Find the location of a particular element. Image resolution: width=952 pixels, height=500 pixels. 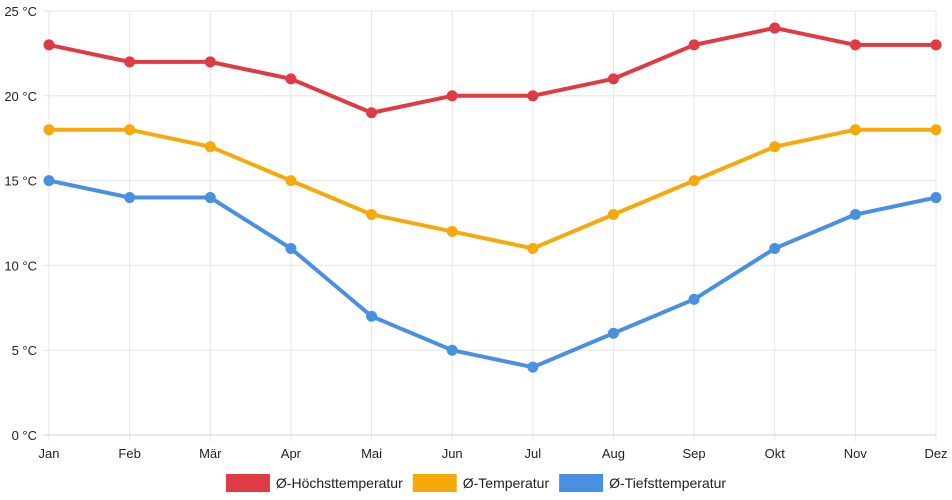

y-tick-label: 5 °C is located at coordinates (24, 350).